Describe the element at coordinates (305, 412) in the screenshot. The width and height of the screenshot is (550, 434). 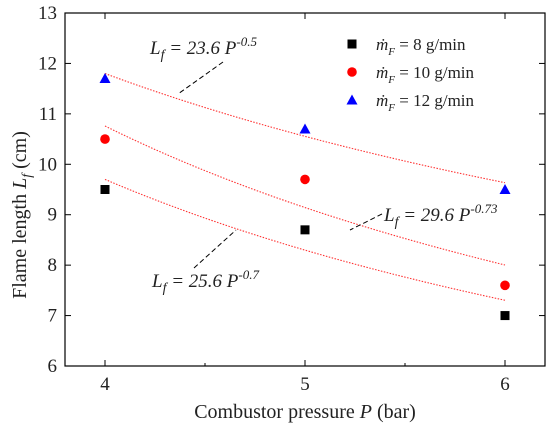
I see `x-axis-title: Combustor pressure P (bar)` at that location.